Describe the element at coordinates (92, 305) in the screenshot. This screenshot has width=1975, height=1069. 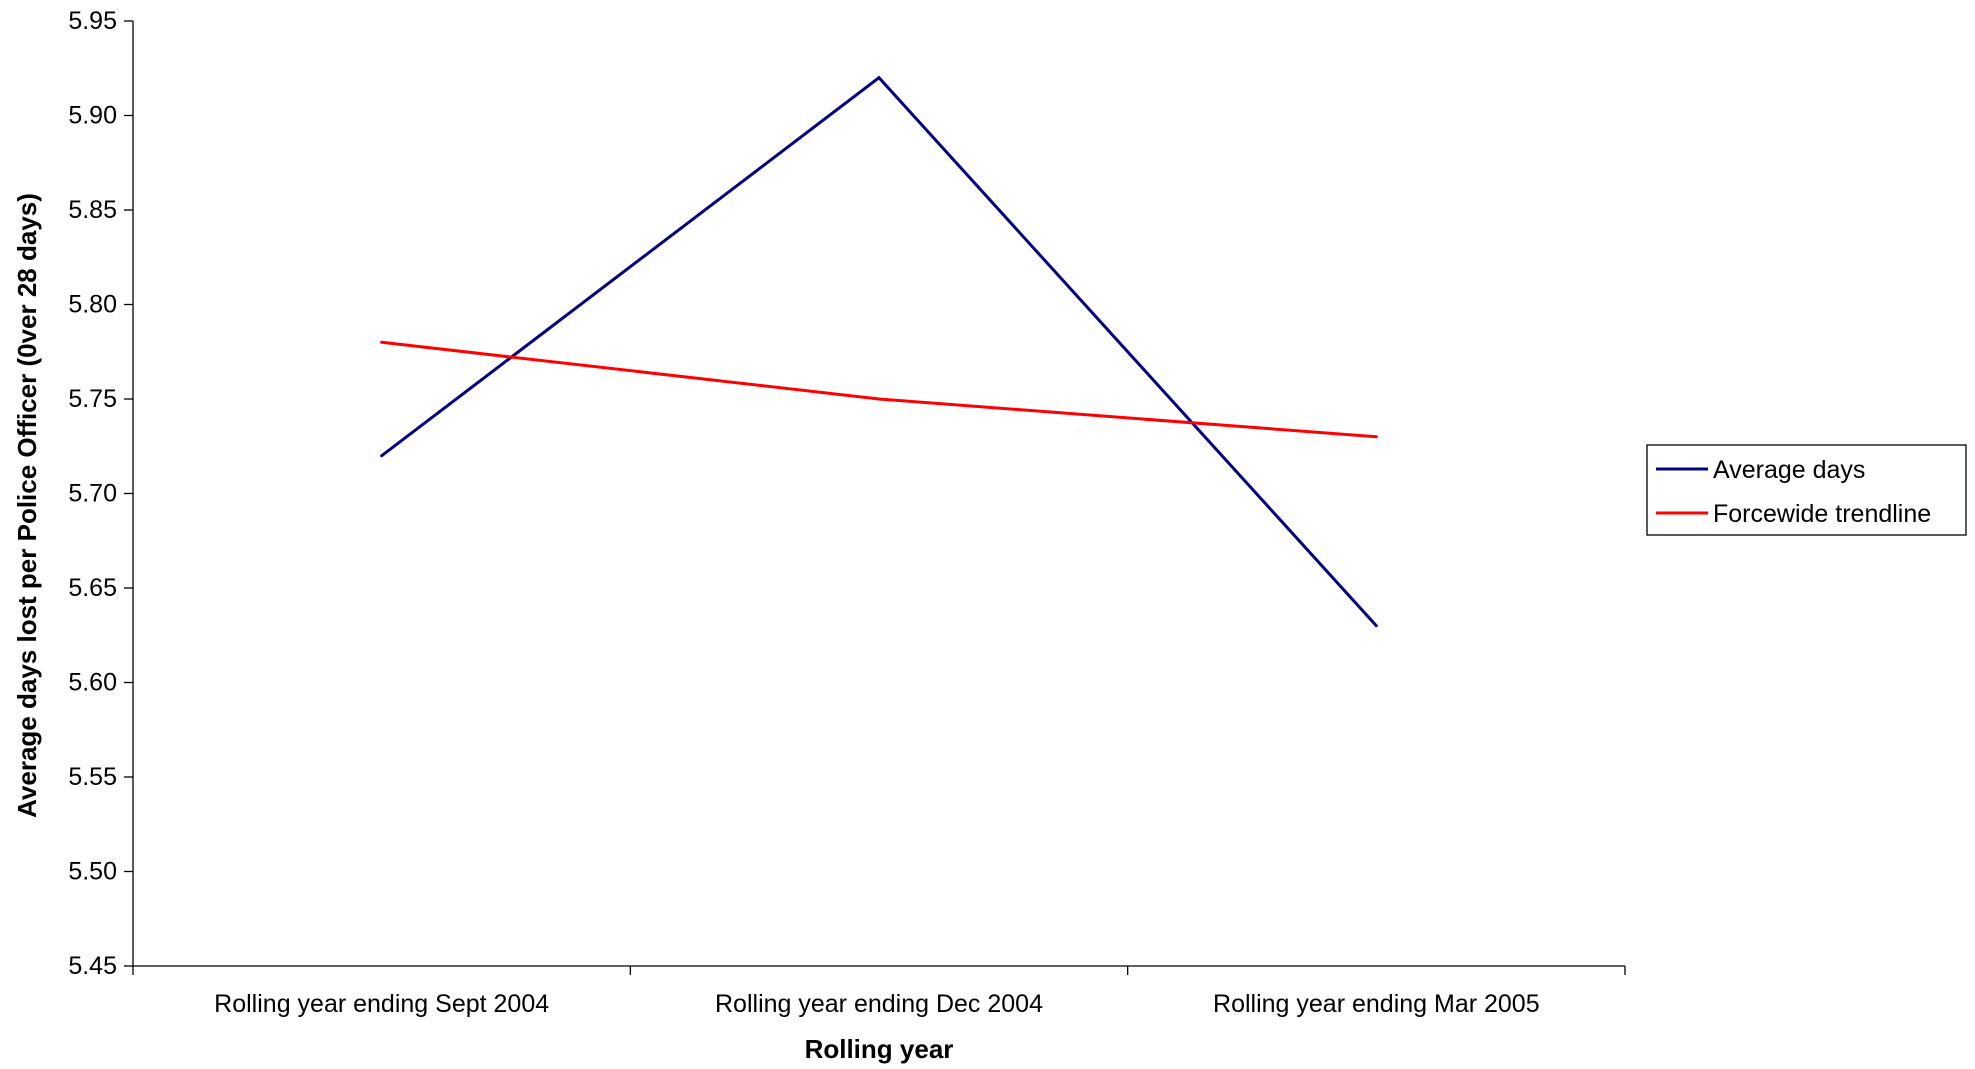
I see `y-tick-label: 5.80` at that location.